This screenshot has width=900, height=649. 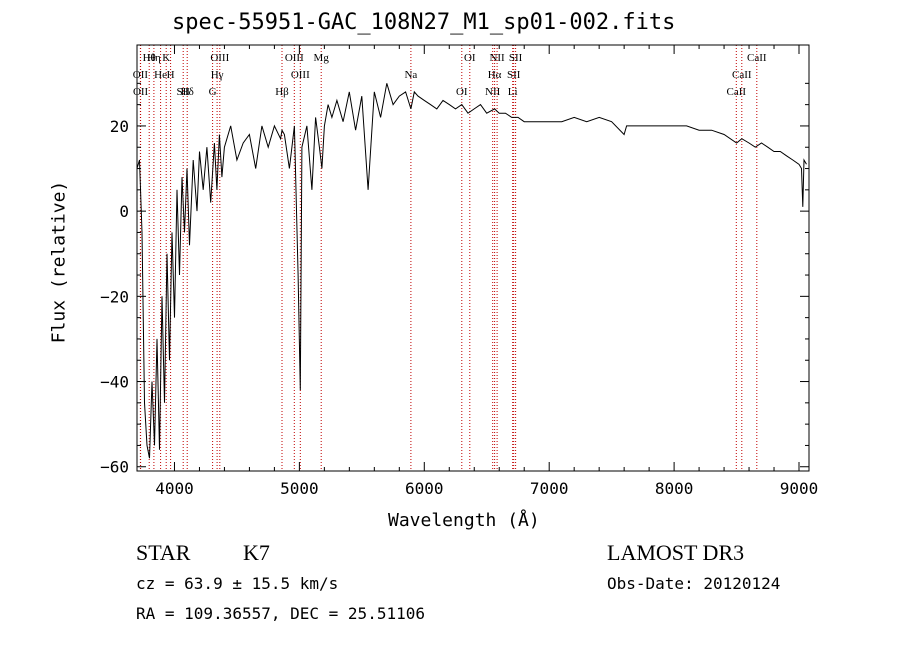 What do you see at coordinates (464, 520) in the screenshot?
I see `x-axis-label: Wavelength (Å)` at bounding box center [464, 520].